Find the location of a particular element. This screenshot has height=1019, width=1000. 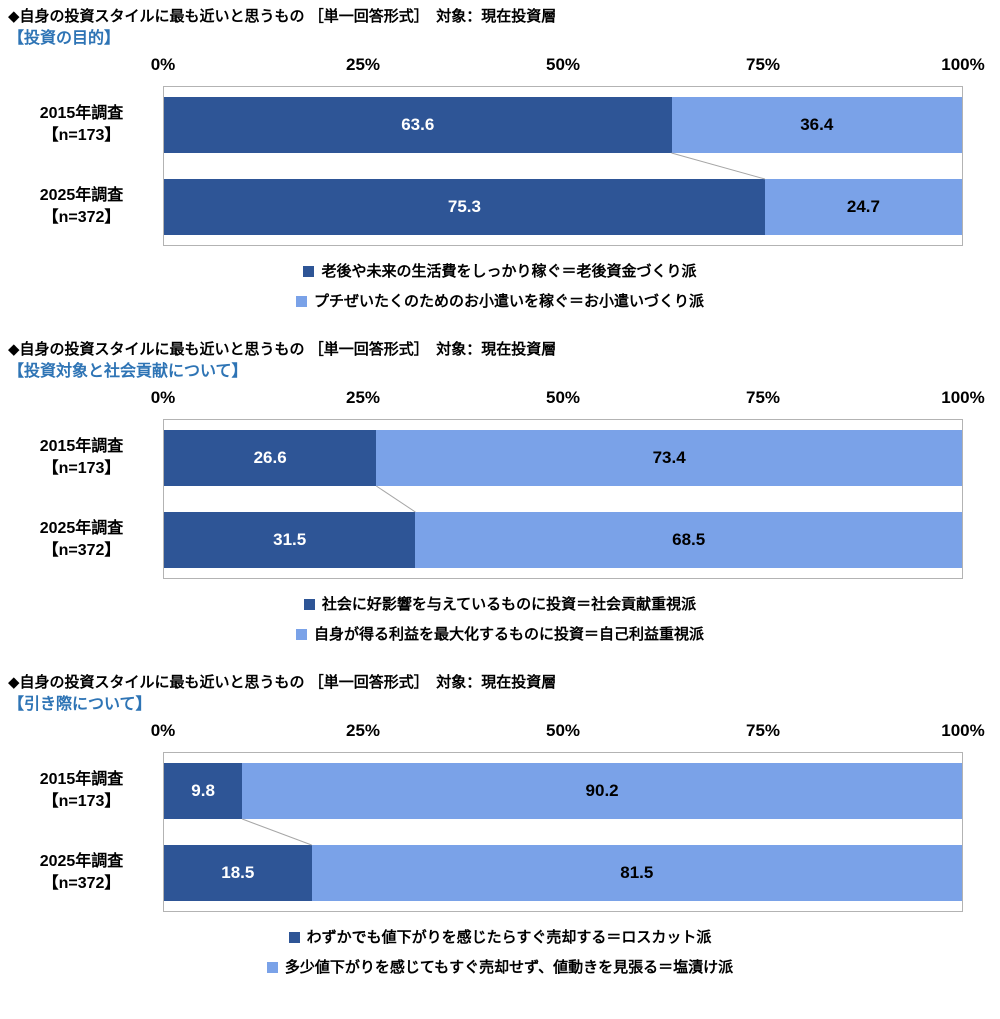

segment-value-label: 81.5 is located at coordinates (637, 872).